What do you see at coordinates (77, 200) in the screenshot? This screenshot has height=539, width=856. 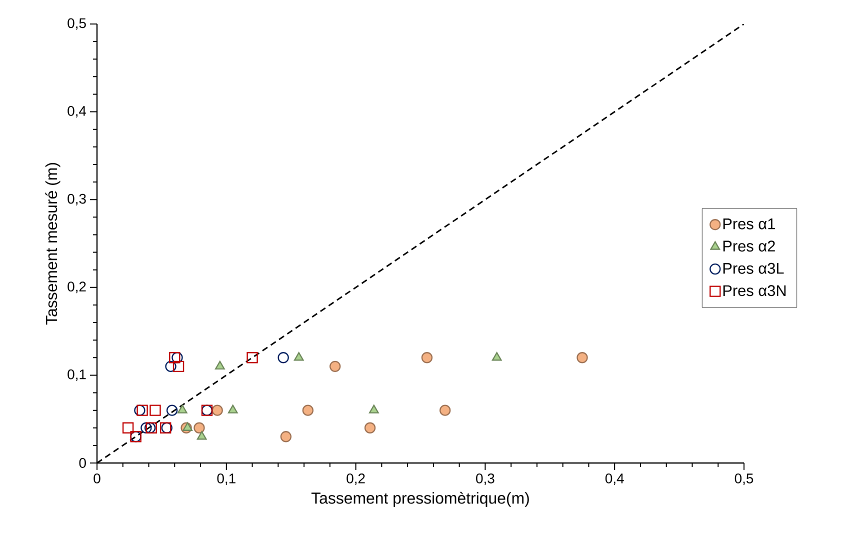 I see `y-tick-label: 0,3` at bounding box center [77, 200].